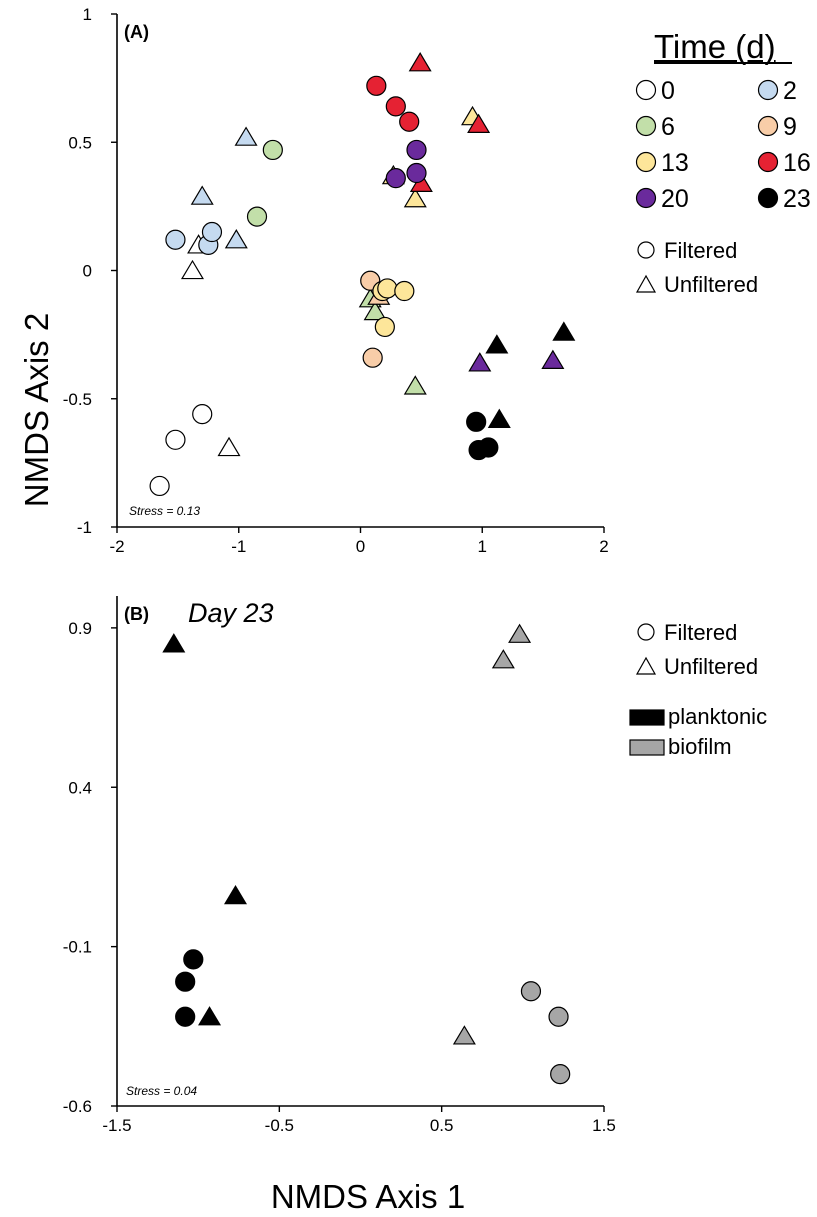 This screenshot has width=817, height=1217. I want to click on legend-unfiltered-label: Unfiltered, so click(711, 284).